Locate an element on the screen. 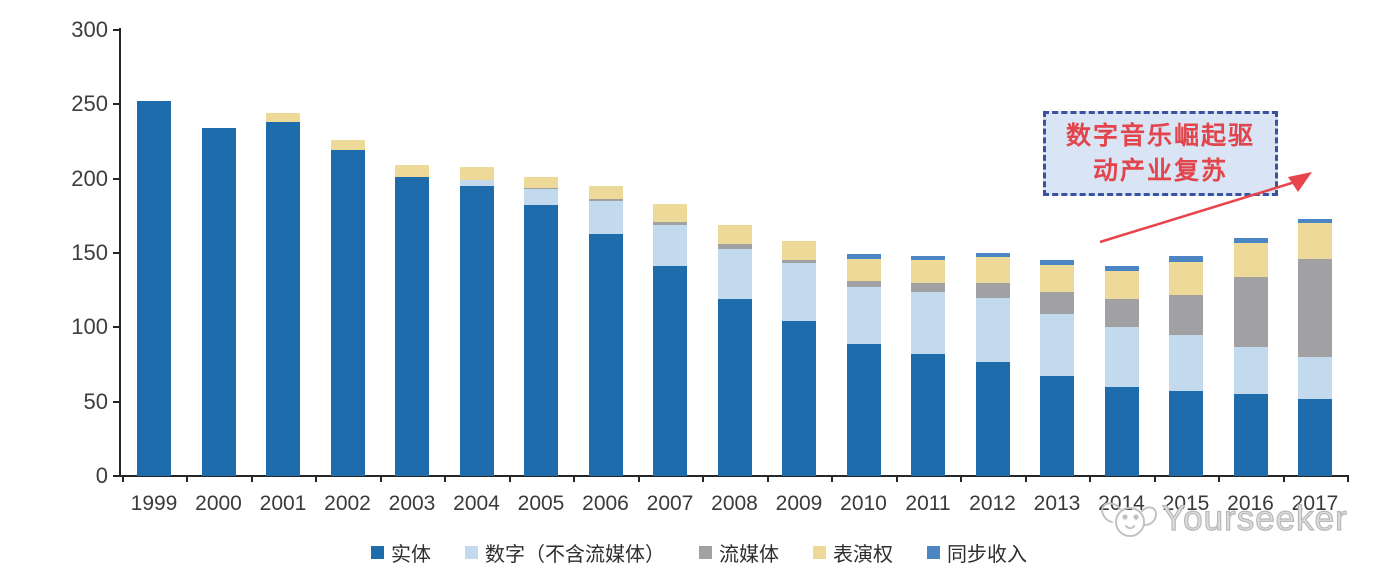  legend-label-digital-excl-streaming: 数字（不含流媒体） is located at coordinates (575, 555).